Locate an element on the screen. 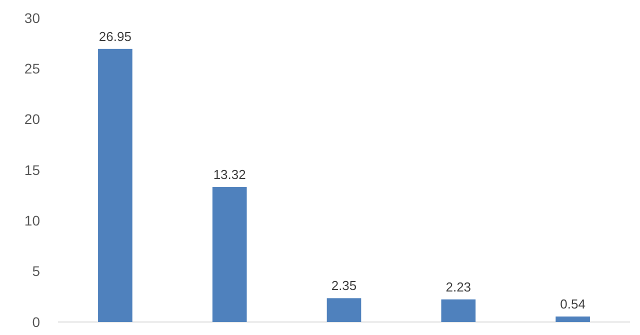 Image resolution: width=640 pixels, height=335 pixels. y-tick-label: 0 is located at coordinates (36, 322).